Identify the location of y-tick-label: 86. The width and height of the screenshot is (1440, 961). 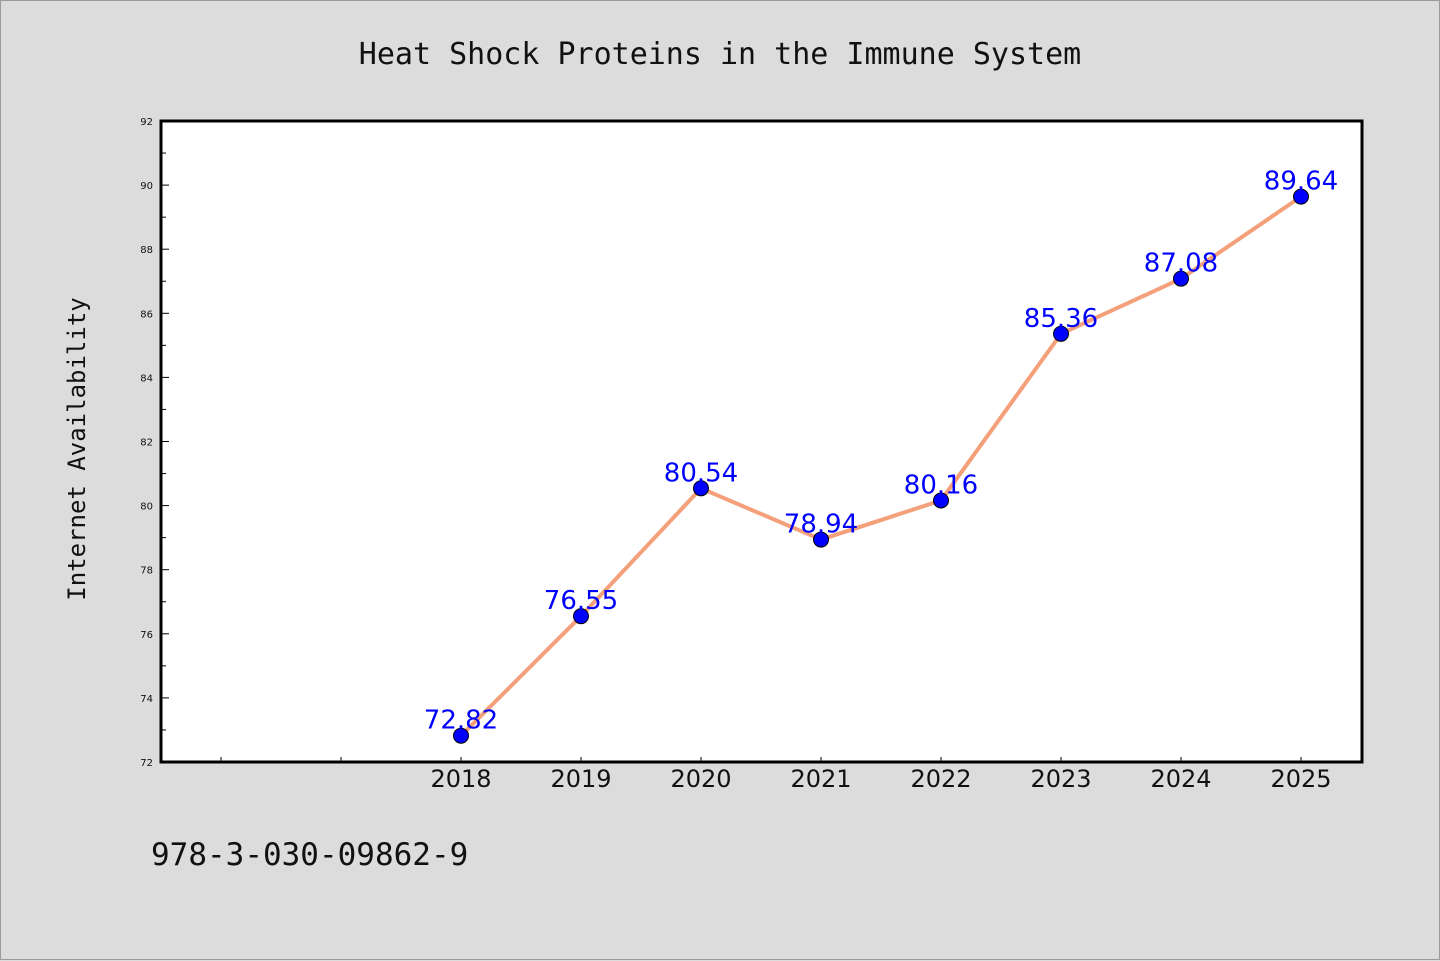
(146, 314).